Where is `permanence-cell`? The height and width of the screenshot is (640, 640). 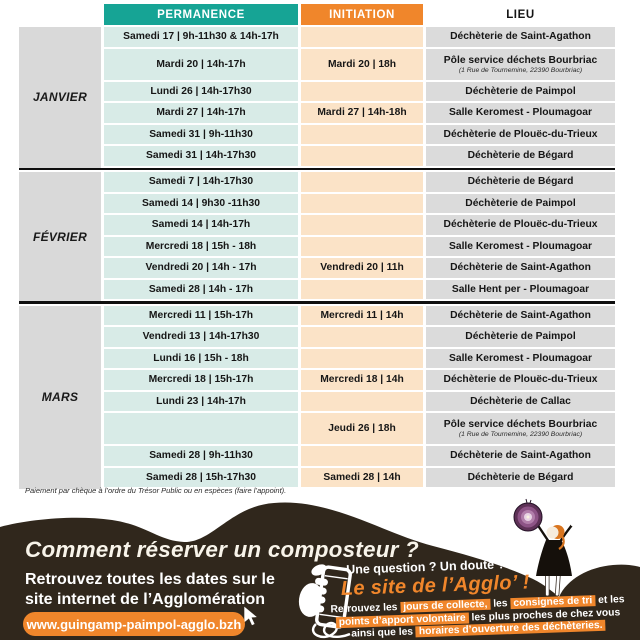 permanence-cell is located at coordinates (201, 428).